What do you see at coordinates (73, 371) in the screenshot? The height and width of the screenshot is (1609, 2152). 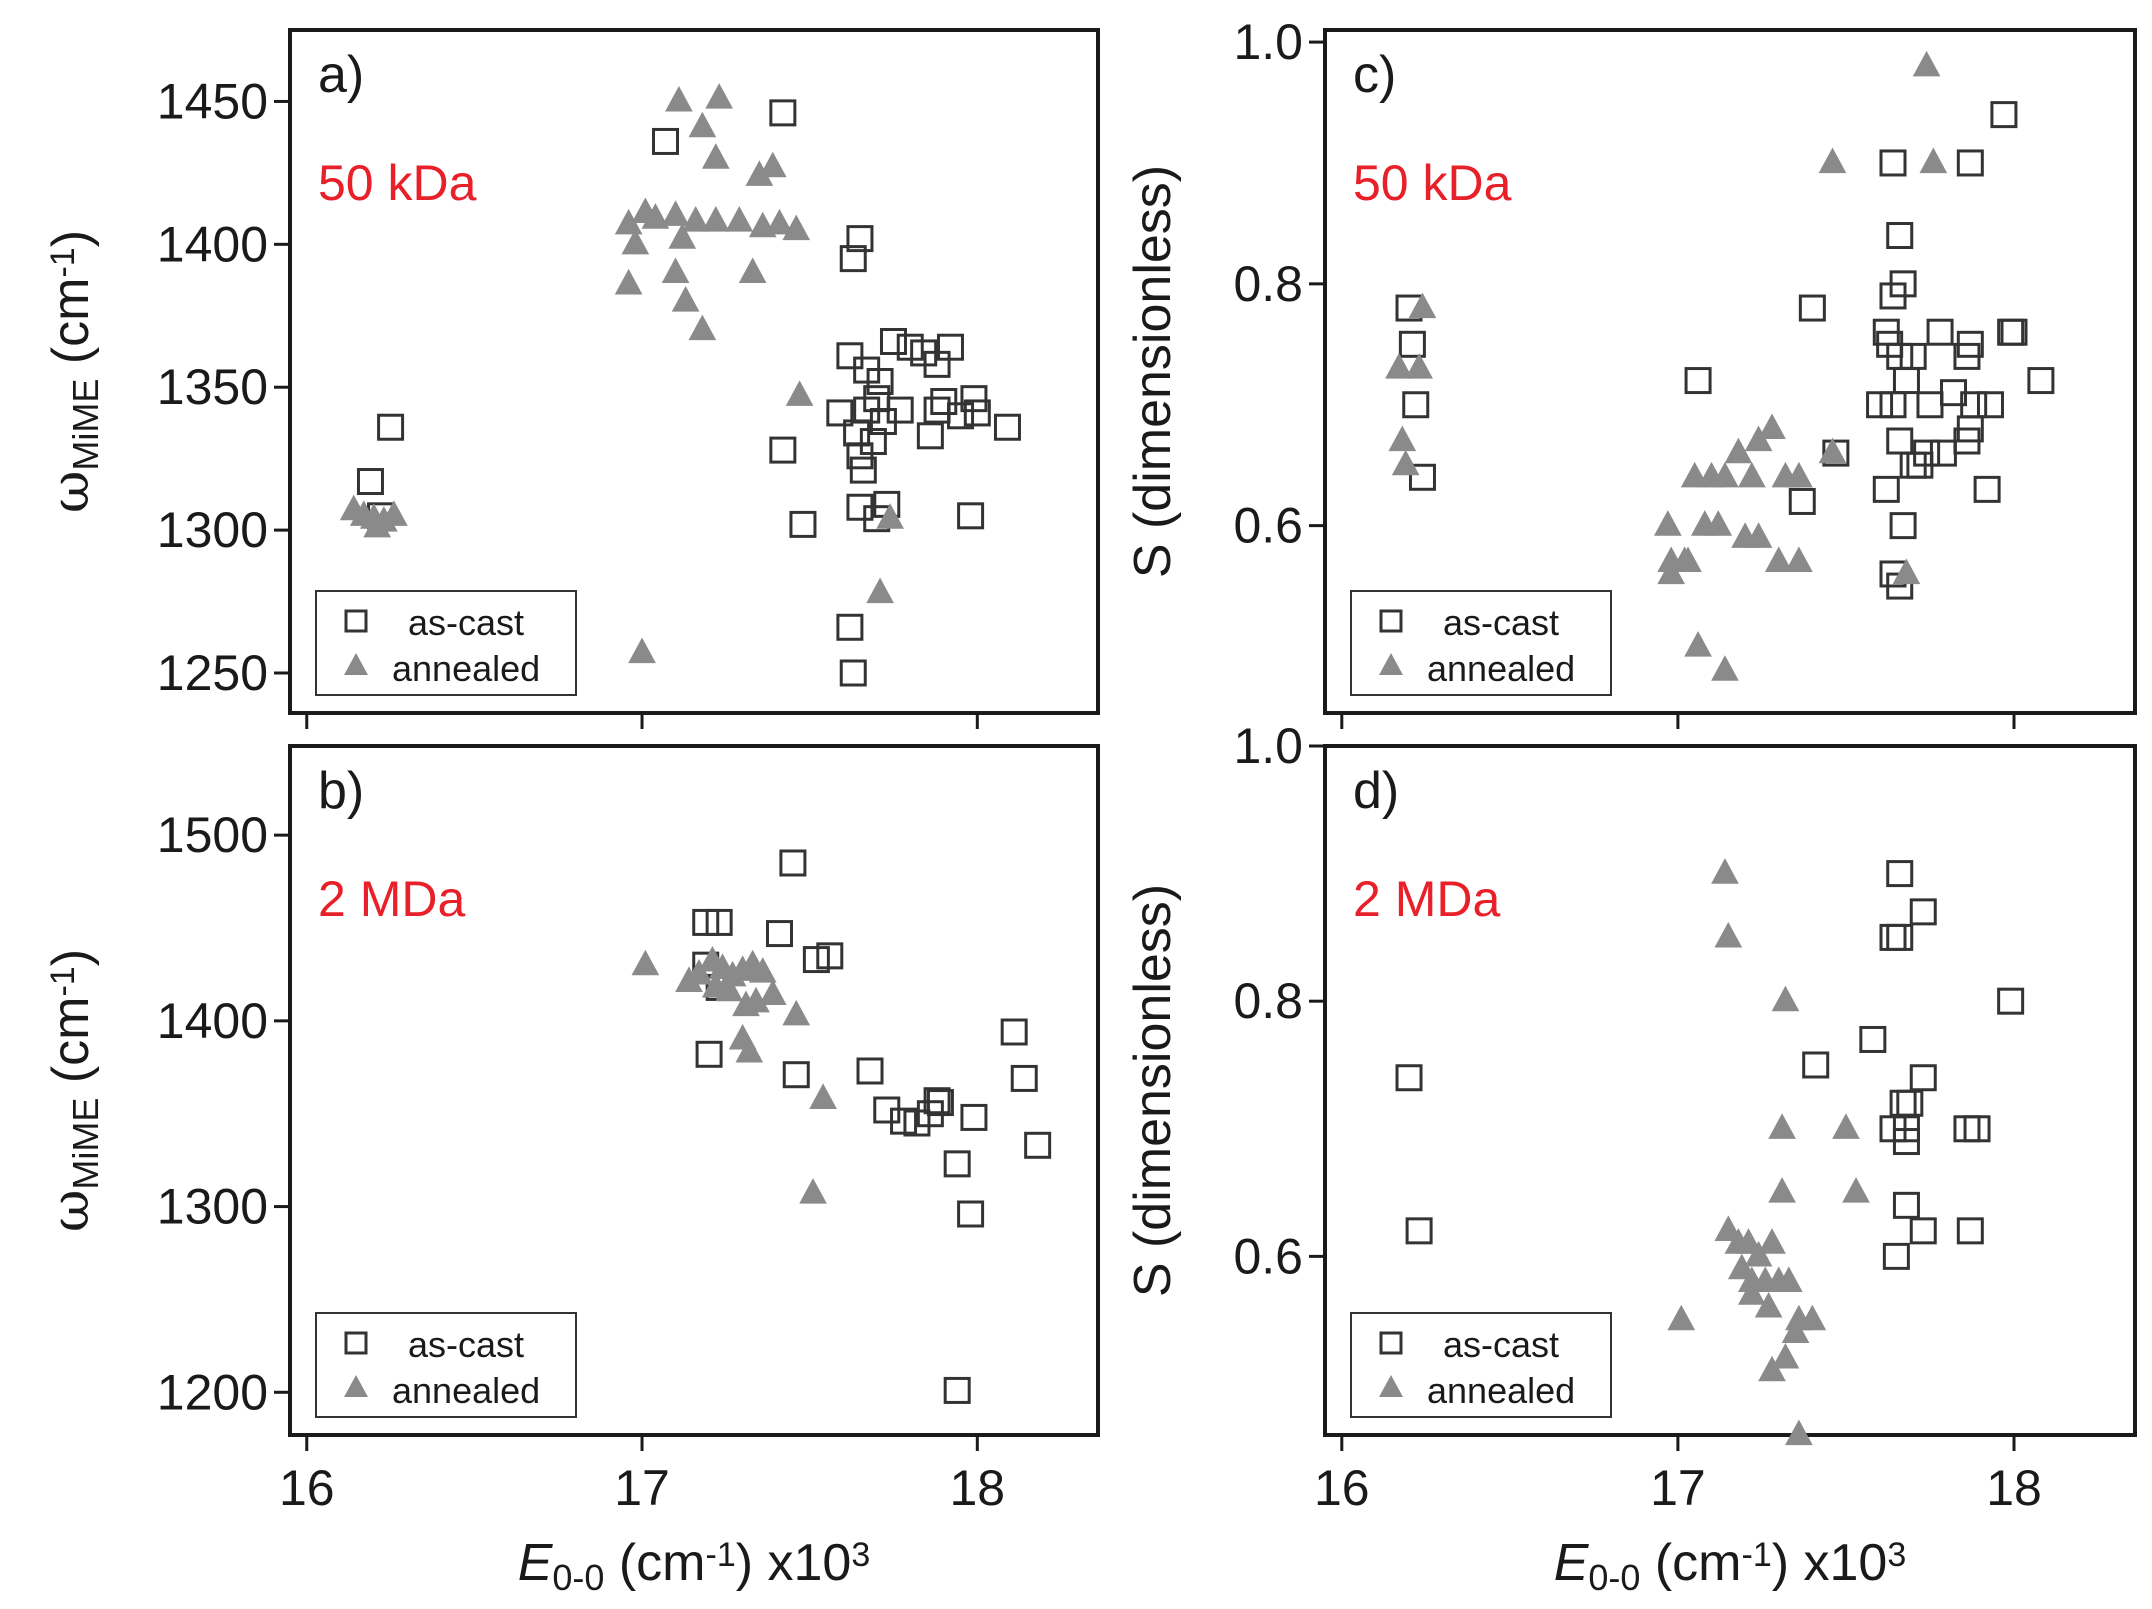 I see `y-axis-label-a: ωMiME (cm-1)` at bounding box center [73, 371].